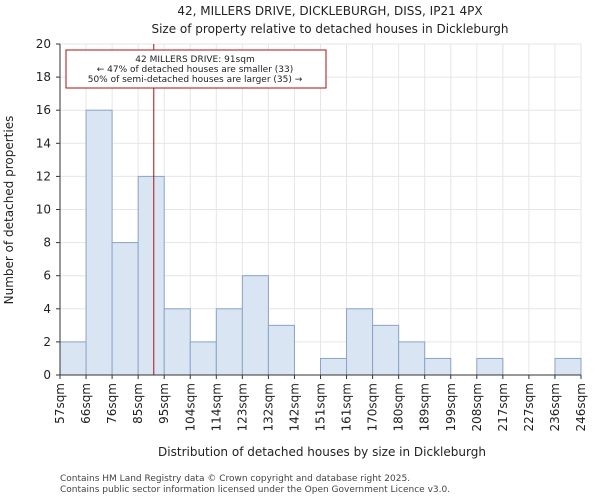 The height and width of the screenshot is (500, 600). I want to click on bar-85sqm, so click(151, 275).